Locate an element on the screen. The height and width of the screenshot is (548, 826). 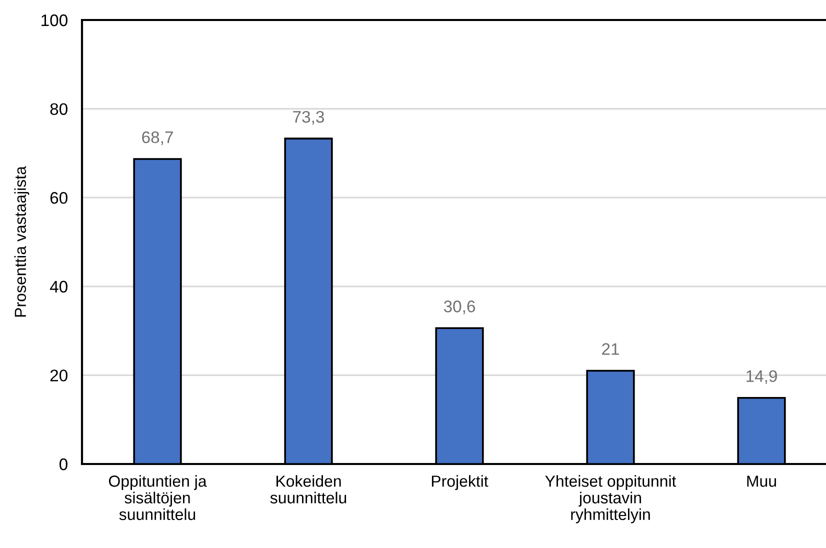
x-tick-label: Kokeiden suunnittelu is located at coordinates (308, 489).